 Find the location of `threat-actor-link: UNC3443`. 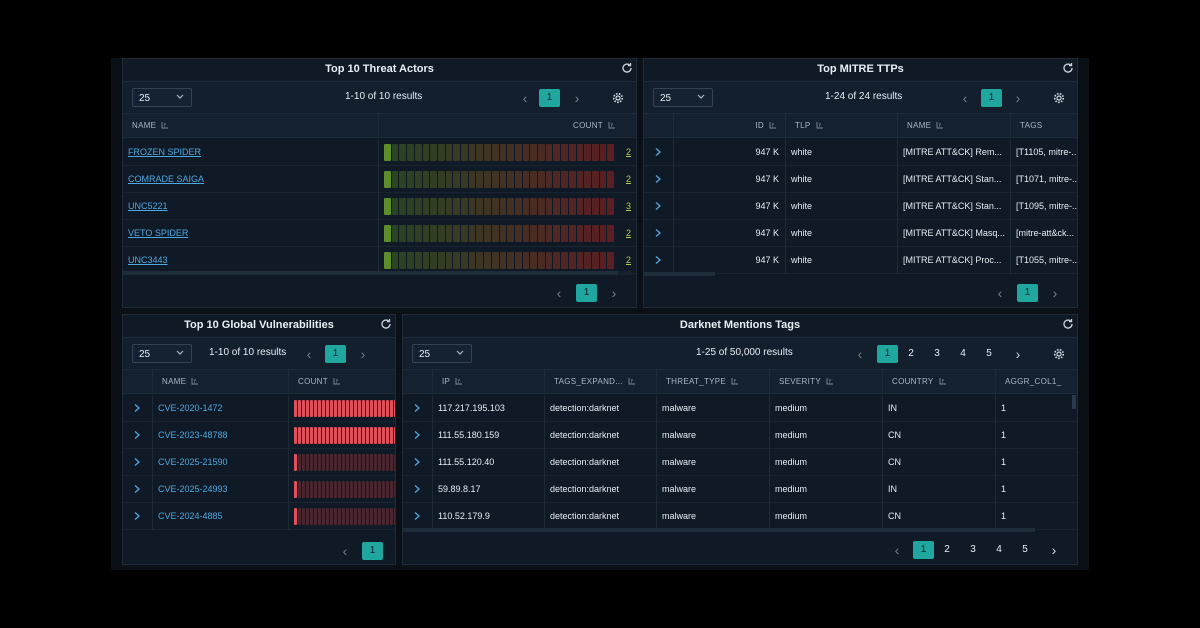

threat-actor-link: UNC3443 is located at coordinates (148, 260).